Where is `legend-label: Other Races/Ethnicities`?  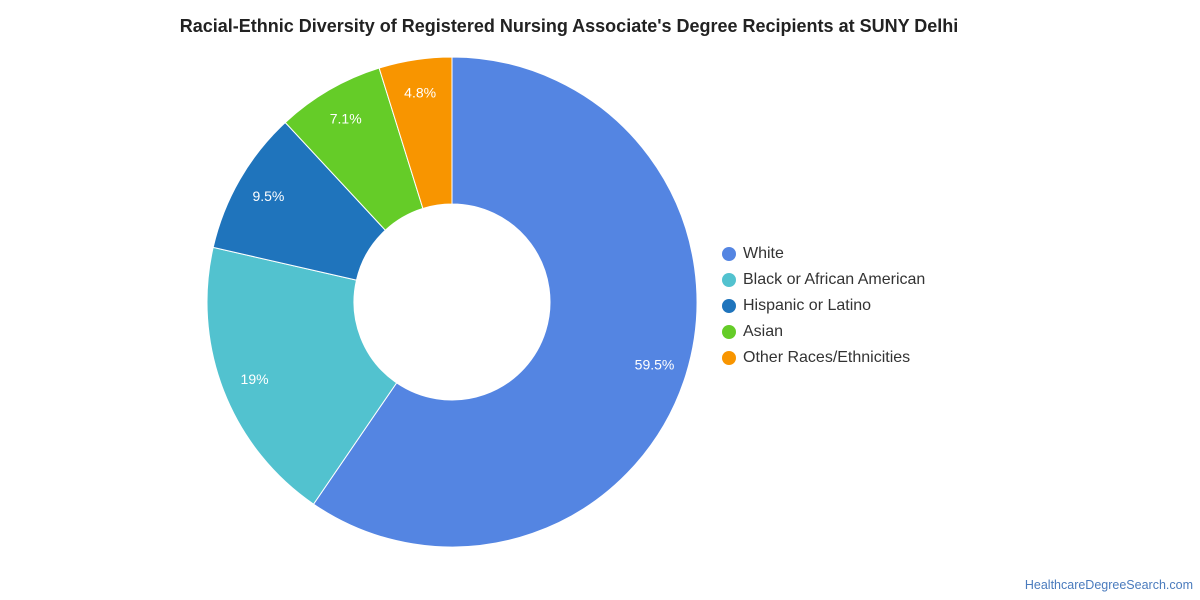 legend-label: Other Races/Ethnicities is located at coordinates (827, 357).